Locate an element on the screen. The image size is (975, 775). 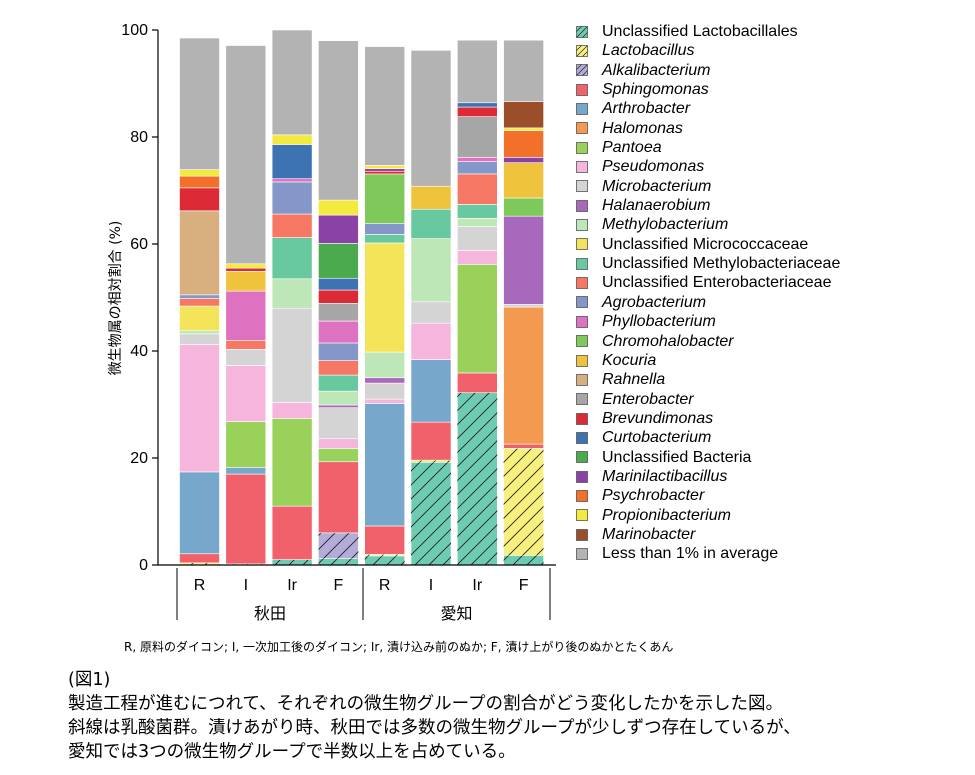
legend-label: Kocuria is located at coordinates (629, 360).